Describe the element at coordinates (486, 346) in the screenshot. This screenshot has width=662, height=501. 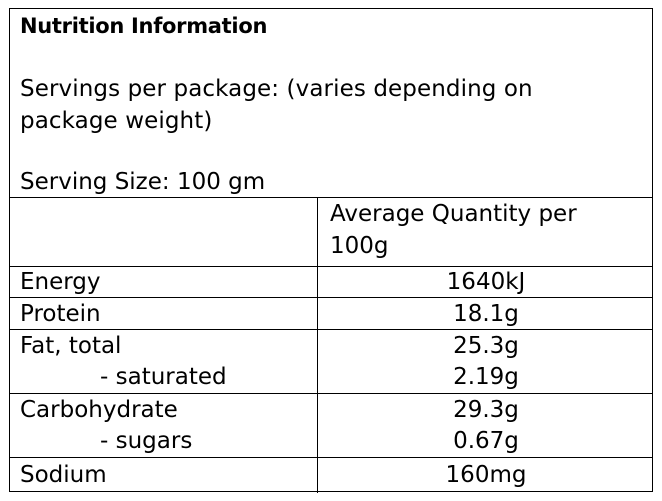
I see `row-value: 25.3g` at that location.